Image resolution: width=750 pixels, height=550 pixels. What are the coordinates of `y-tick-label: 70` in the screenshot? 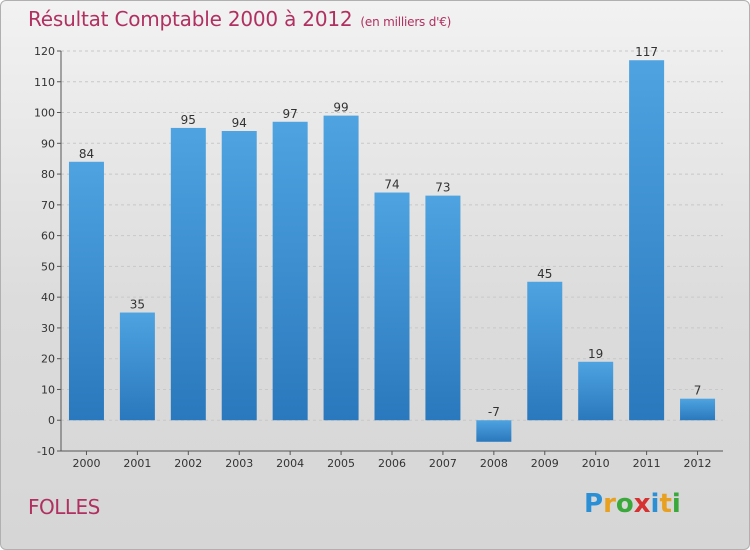 It's located at (48, 205).